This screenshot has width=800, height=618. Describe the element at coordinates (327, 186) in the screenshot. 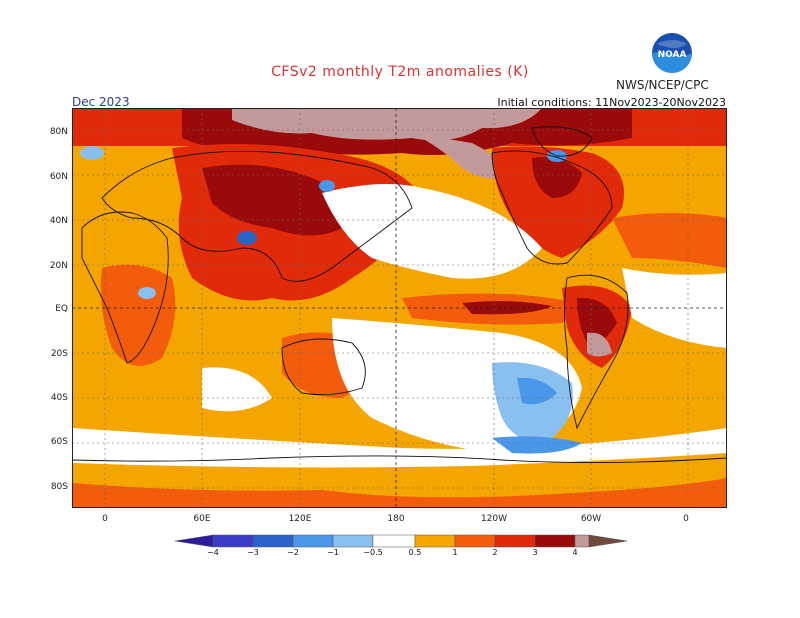

I see `blue-alaska` at that location.